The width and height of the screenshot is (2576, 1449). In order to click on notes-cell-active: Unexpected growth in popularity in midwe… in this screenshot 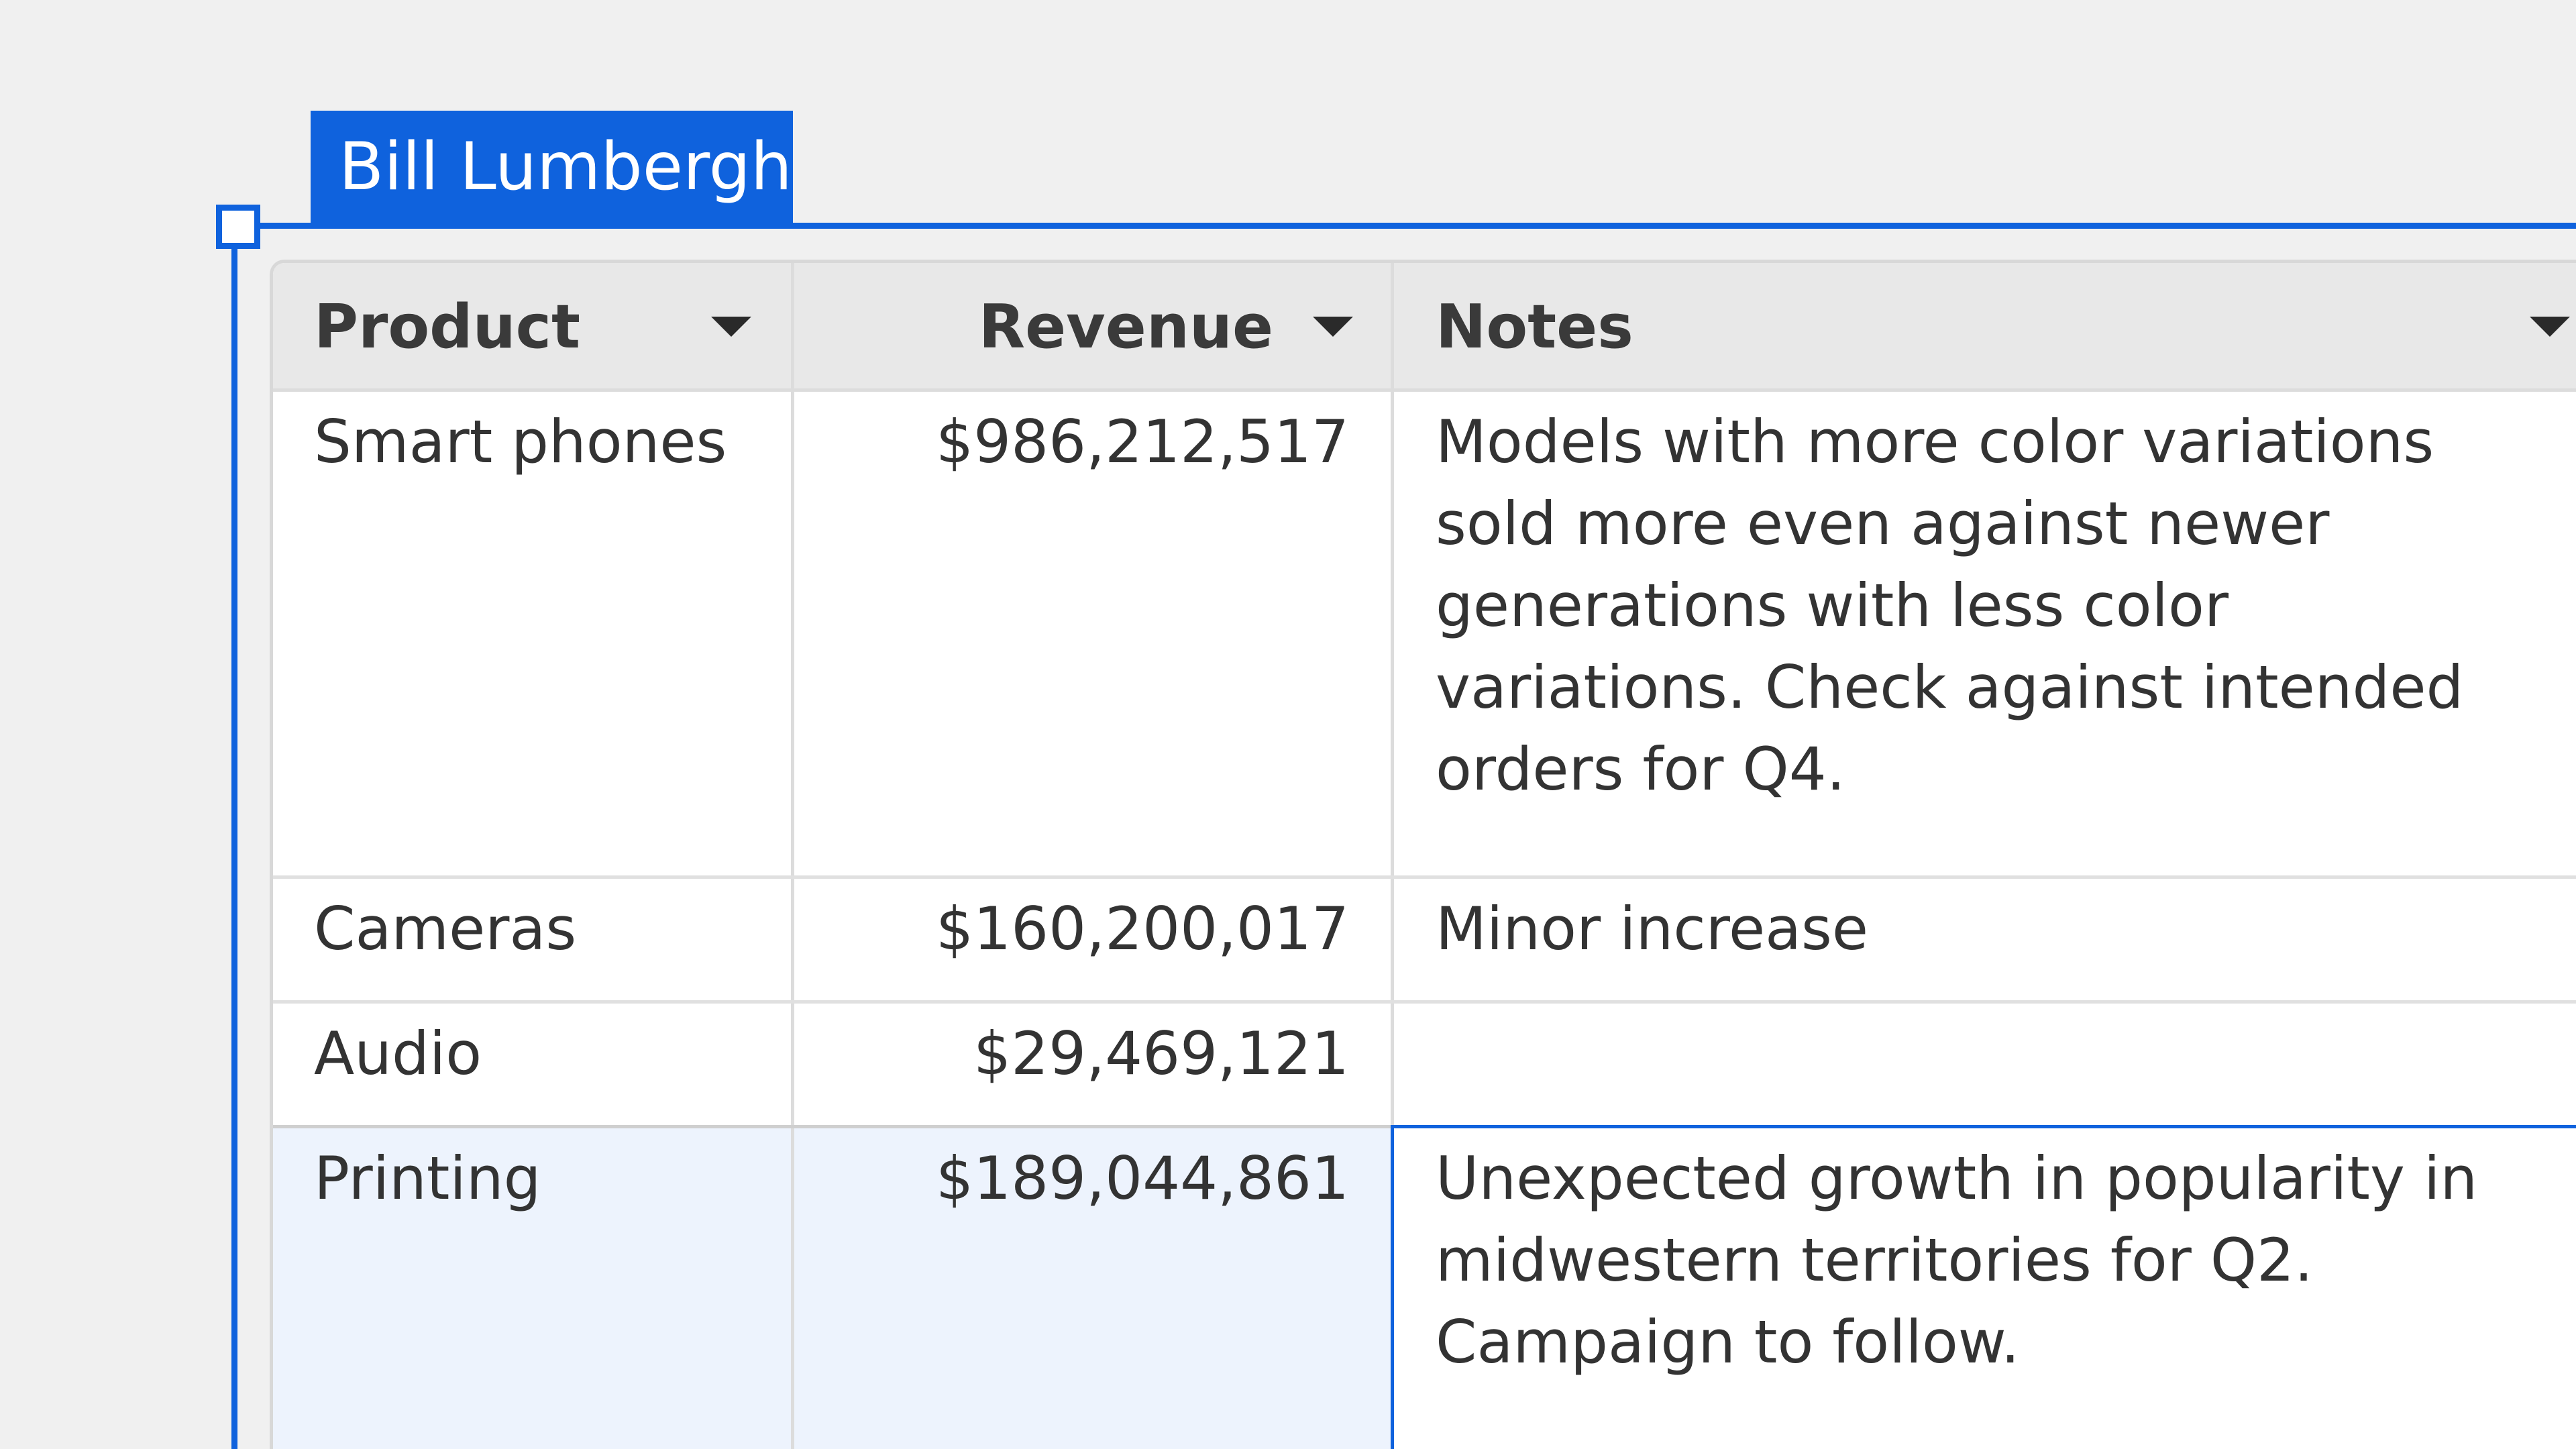, I will do `click(1957, 1260)`.